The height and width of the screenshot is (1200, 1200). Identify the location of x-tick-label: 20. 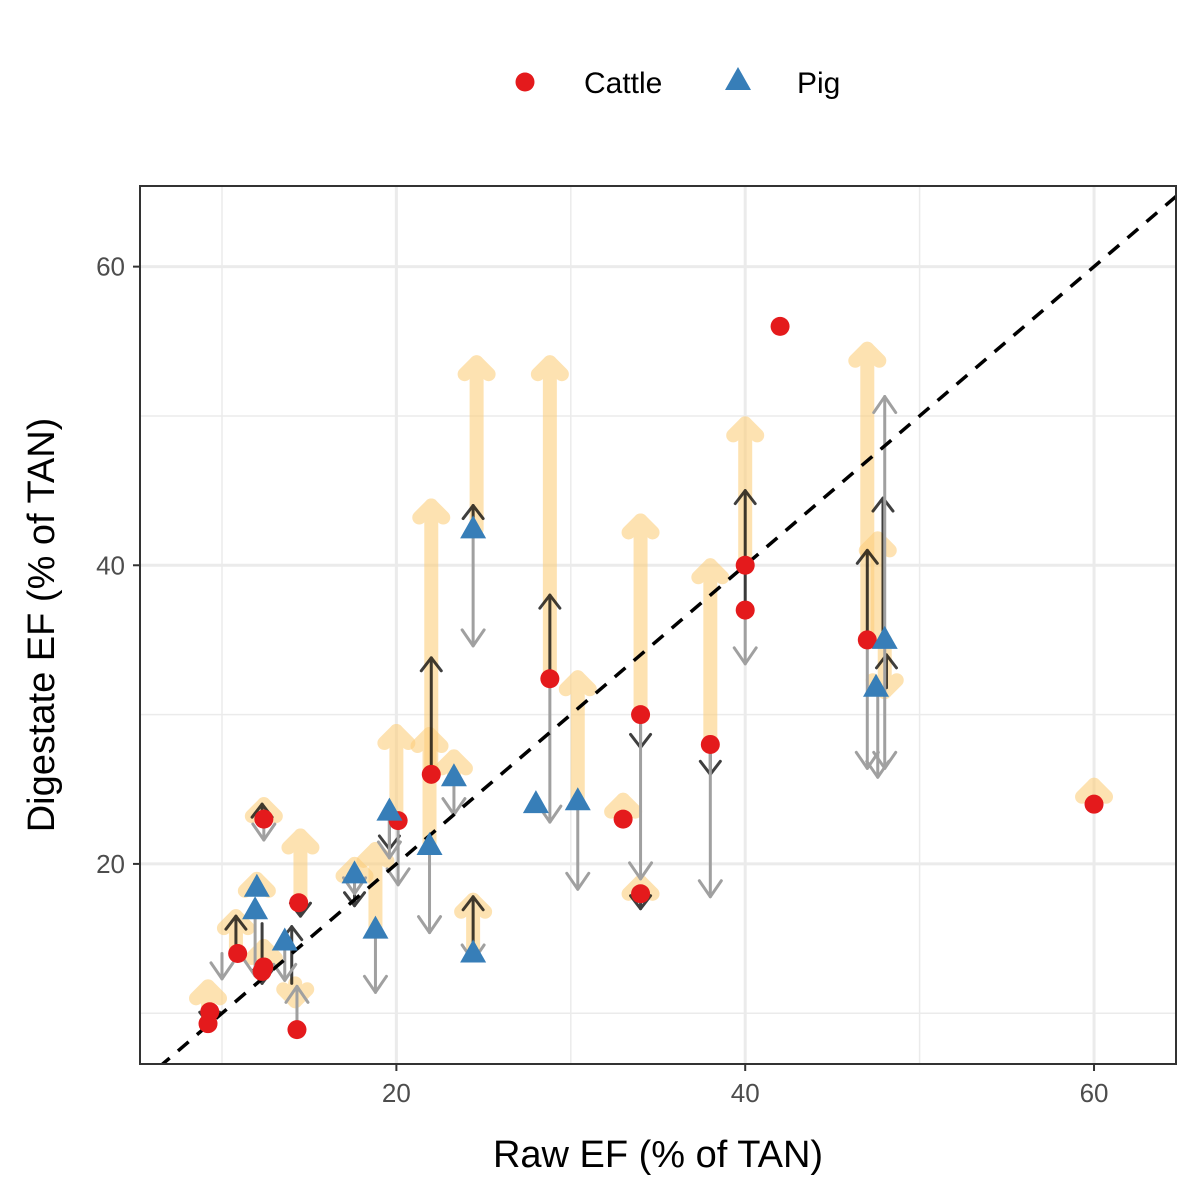
(396, 1093).